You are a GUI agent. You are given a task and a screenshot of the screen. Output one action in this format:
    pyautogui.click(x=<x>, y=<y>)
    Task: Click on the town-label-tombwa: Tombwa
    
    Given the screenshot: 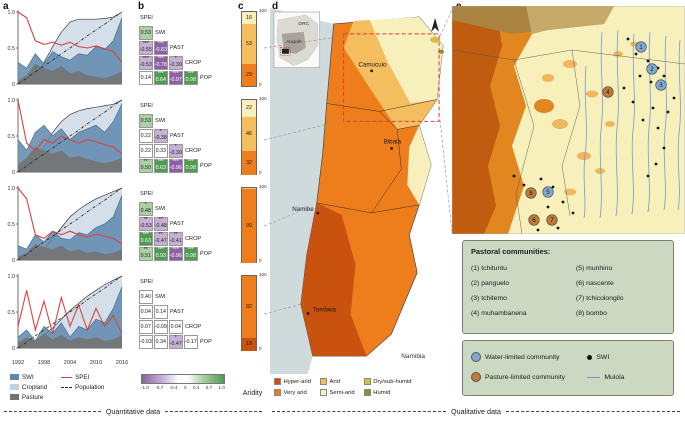 What is the action you would take?
    pyautogui.click(x=325, y=309)
    